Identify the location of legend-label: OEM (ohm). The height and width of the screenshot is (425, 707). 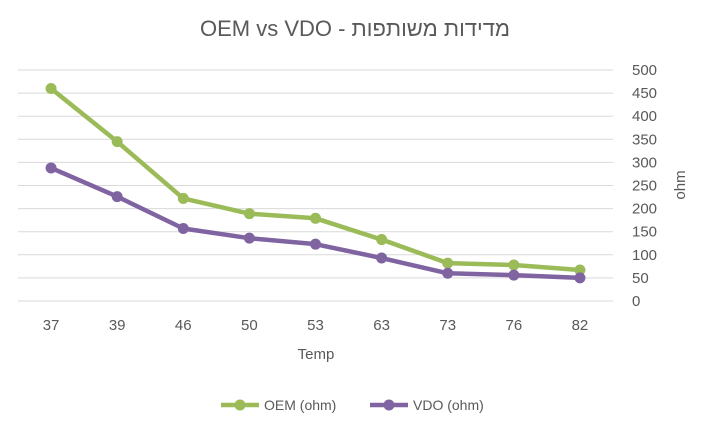
(300, 405).